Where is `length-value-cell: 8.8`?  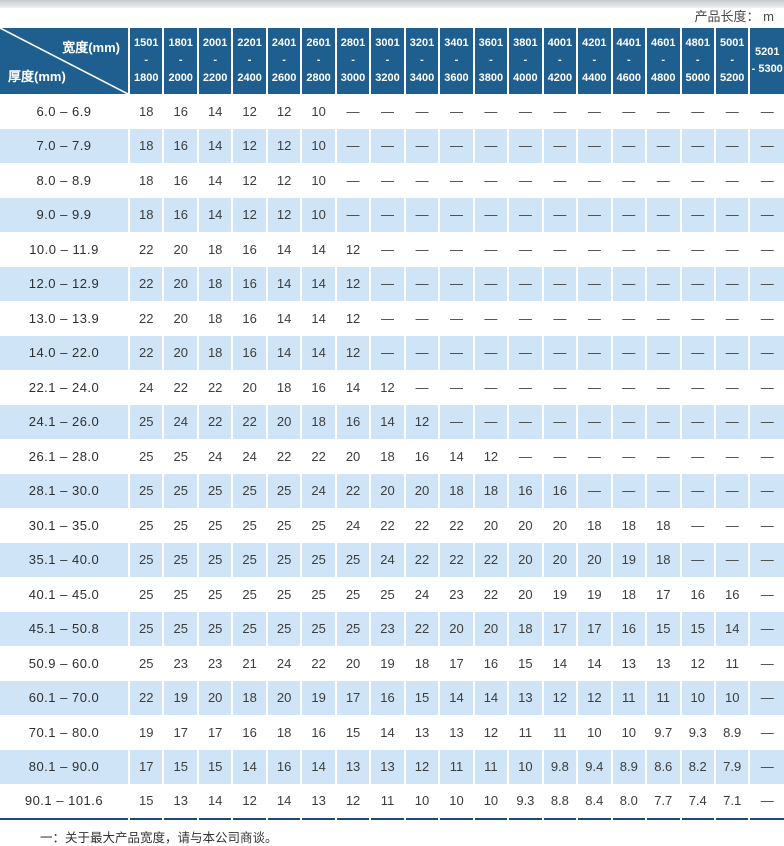
length-value-cell: 8.8 is located at coordinates (559, 801).